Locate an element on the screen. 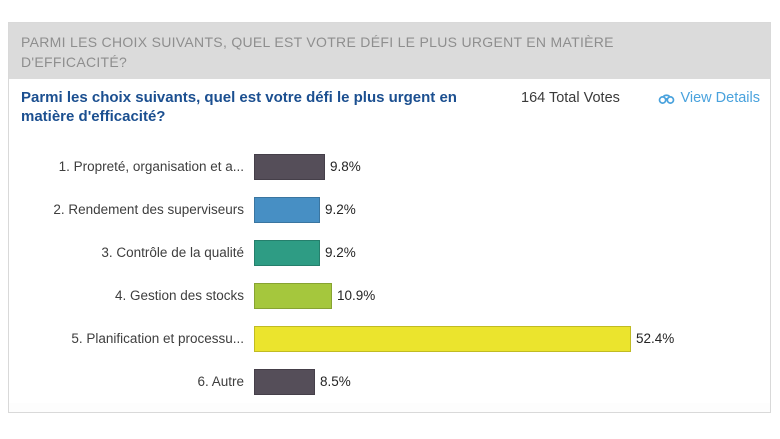 The image size is (780, 439). binoculars-icon is located at coordinates (666, 98).